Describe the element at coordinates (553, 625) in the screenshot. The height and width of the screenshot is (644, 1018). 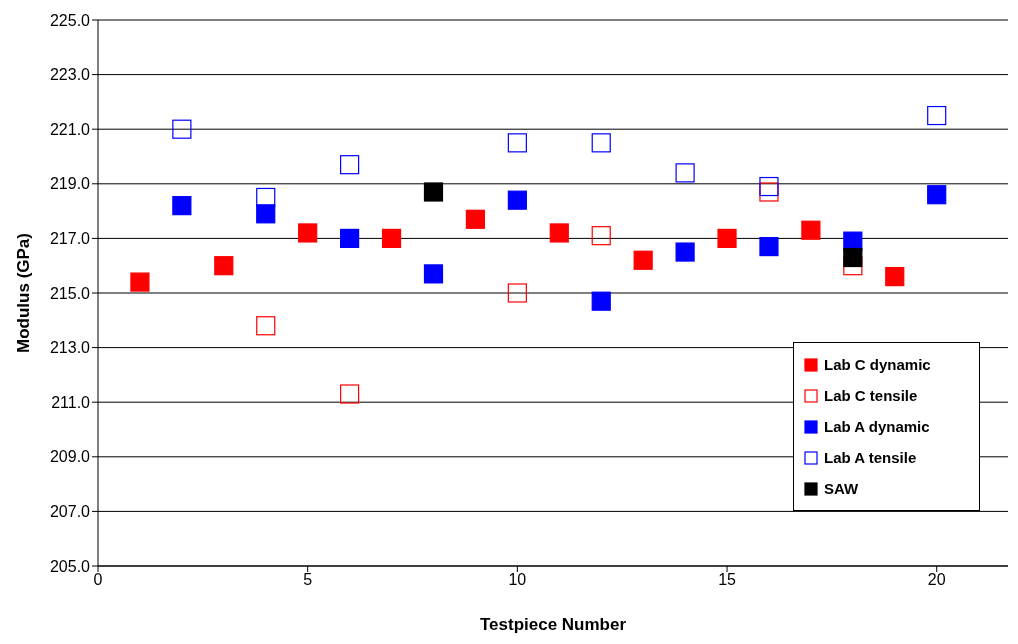
I see `x-axis-title: Testpiece Number` at that location.